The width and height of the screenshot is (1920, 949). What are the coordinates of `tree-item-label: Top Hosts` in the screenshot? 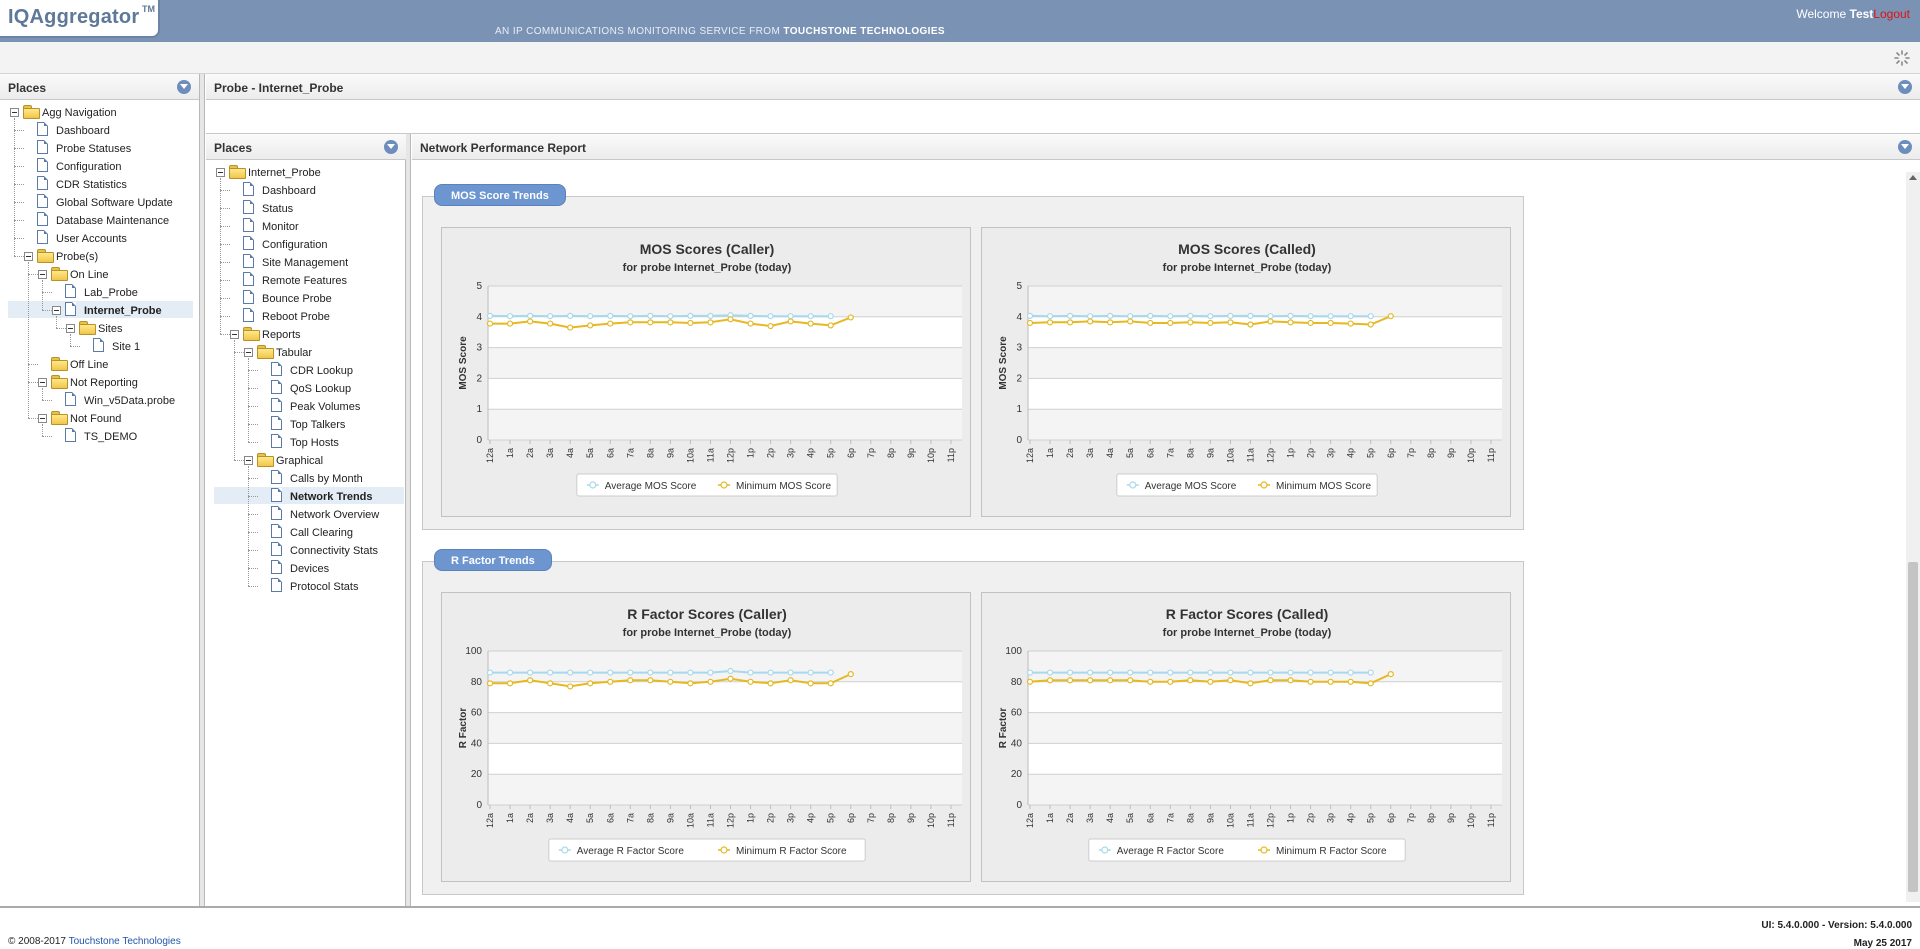 It's located at (314, 443).